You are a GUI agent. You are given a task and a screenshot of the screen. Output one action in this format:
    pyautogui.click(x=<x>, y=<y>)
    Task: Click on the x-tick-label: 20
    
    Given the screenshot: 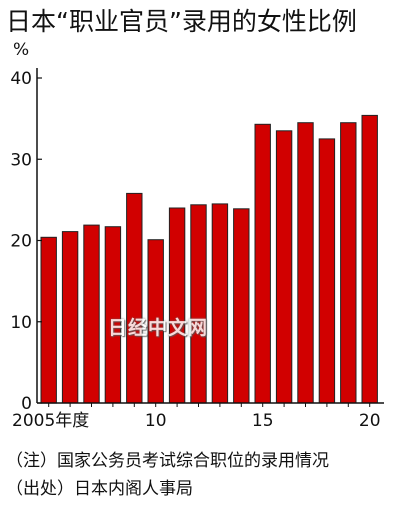 What is the action you would take?
    pyautogui.click(x=370, y=421)
    